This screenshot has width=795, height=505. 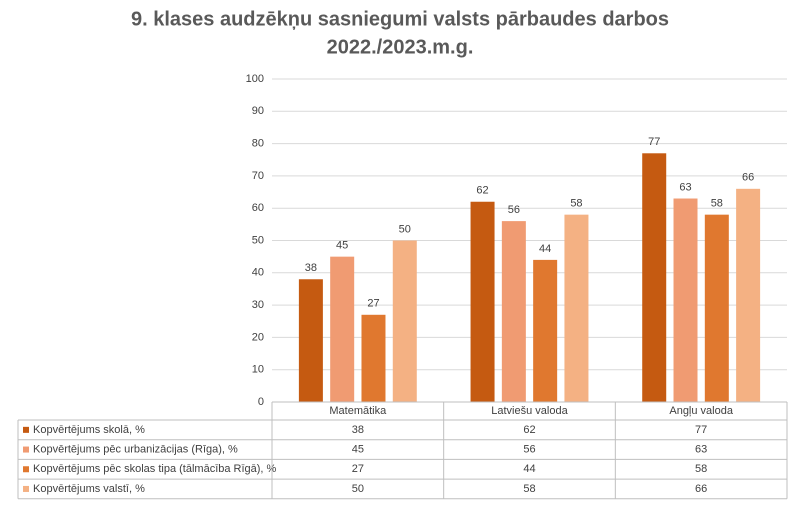 What do you see at coordinates (258, 305) in the screenshot?
I see `y-tick-label: 30` at bounding box center [258, 305].